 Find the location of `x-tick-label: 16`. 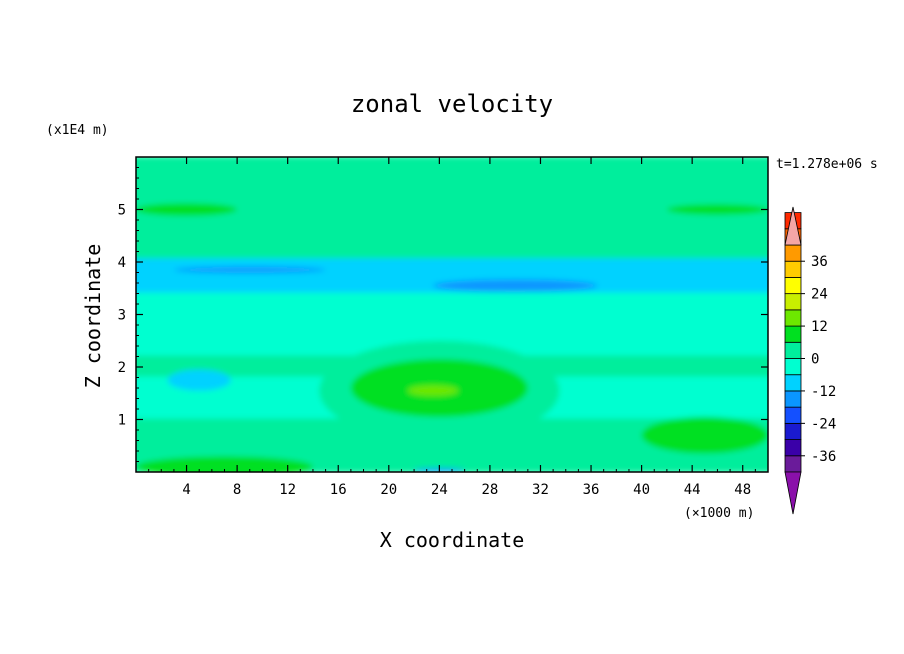

x-tick-label: 16 is located at coordinates (338, 490).